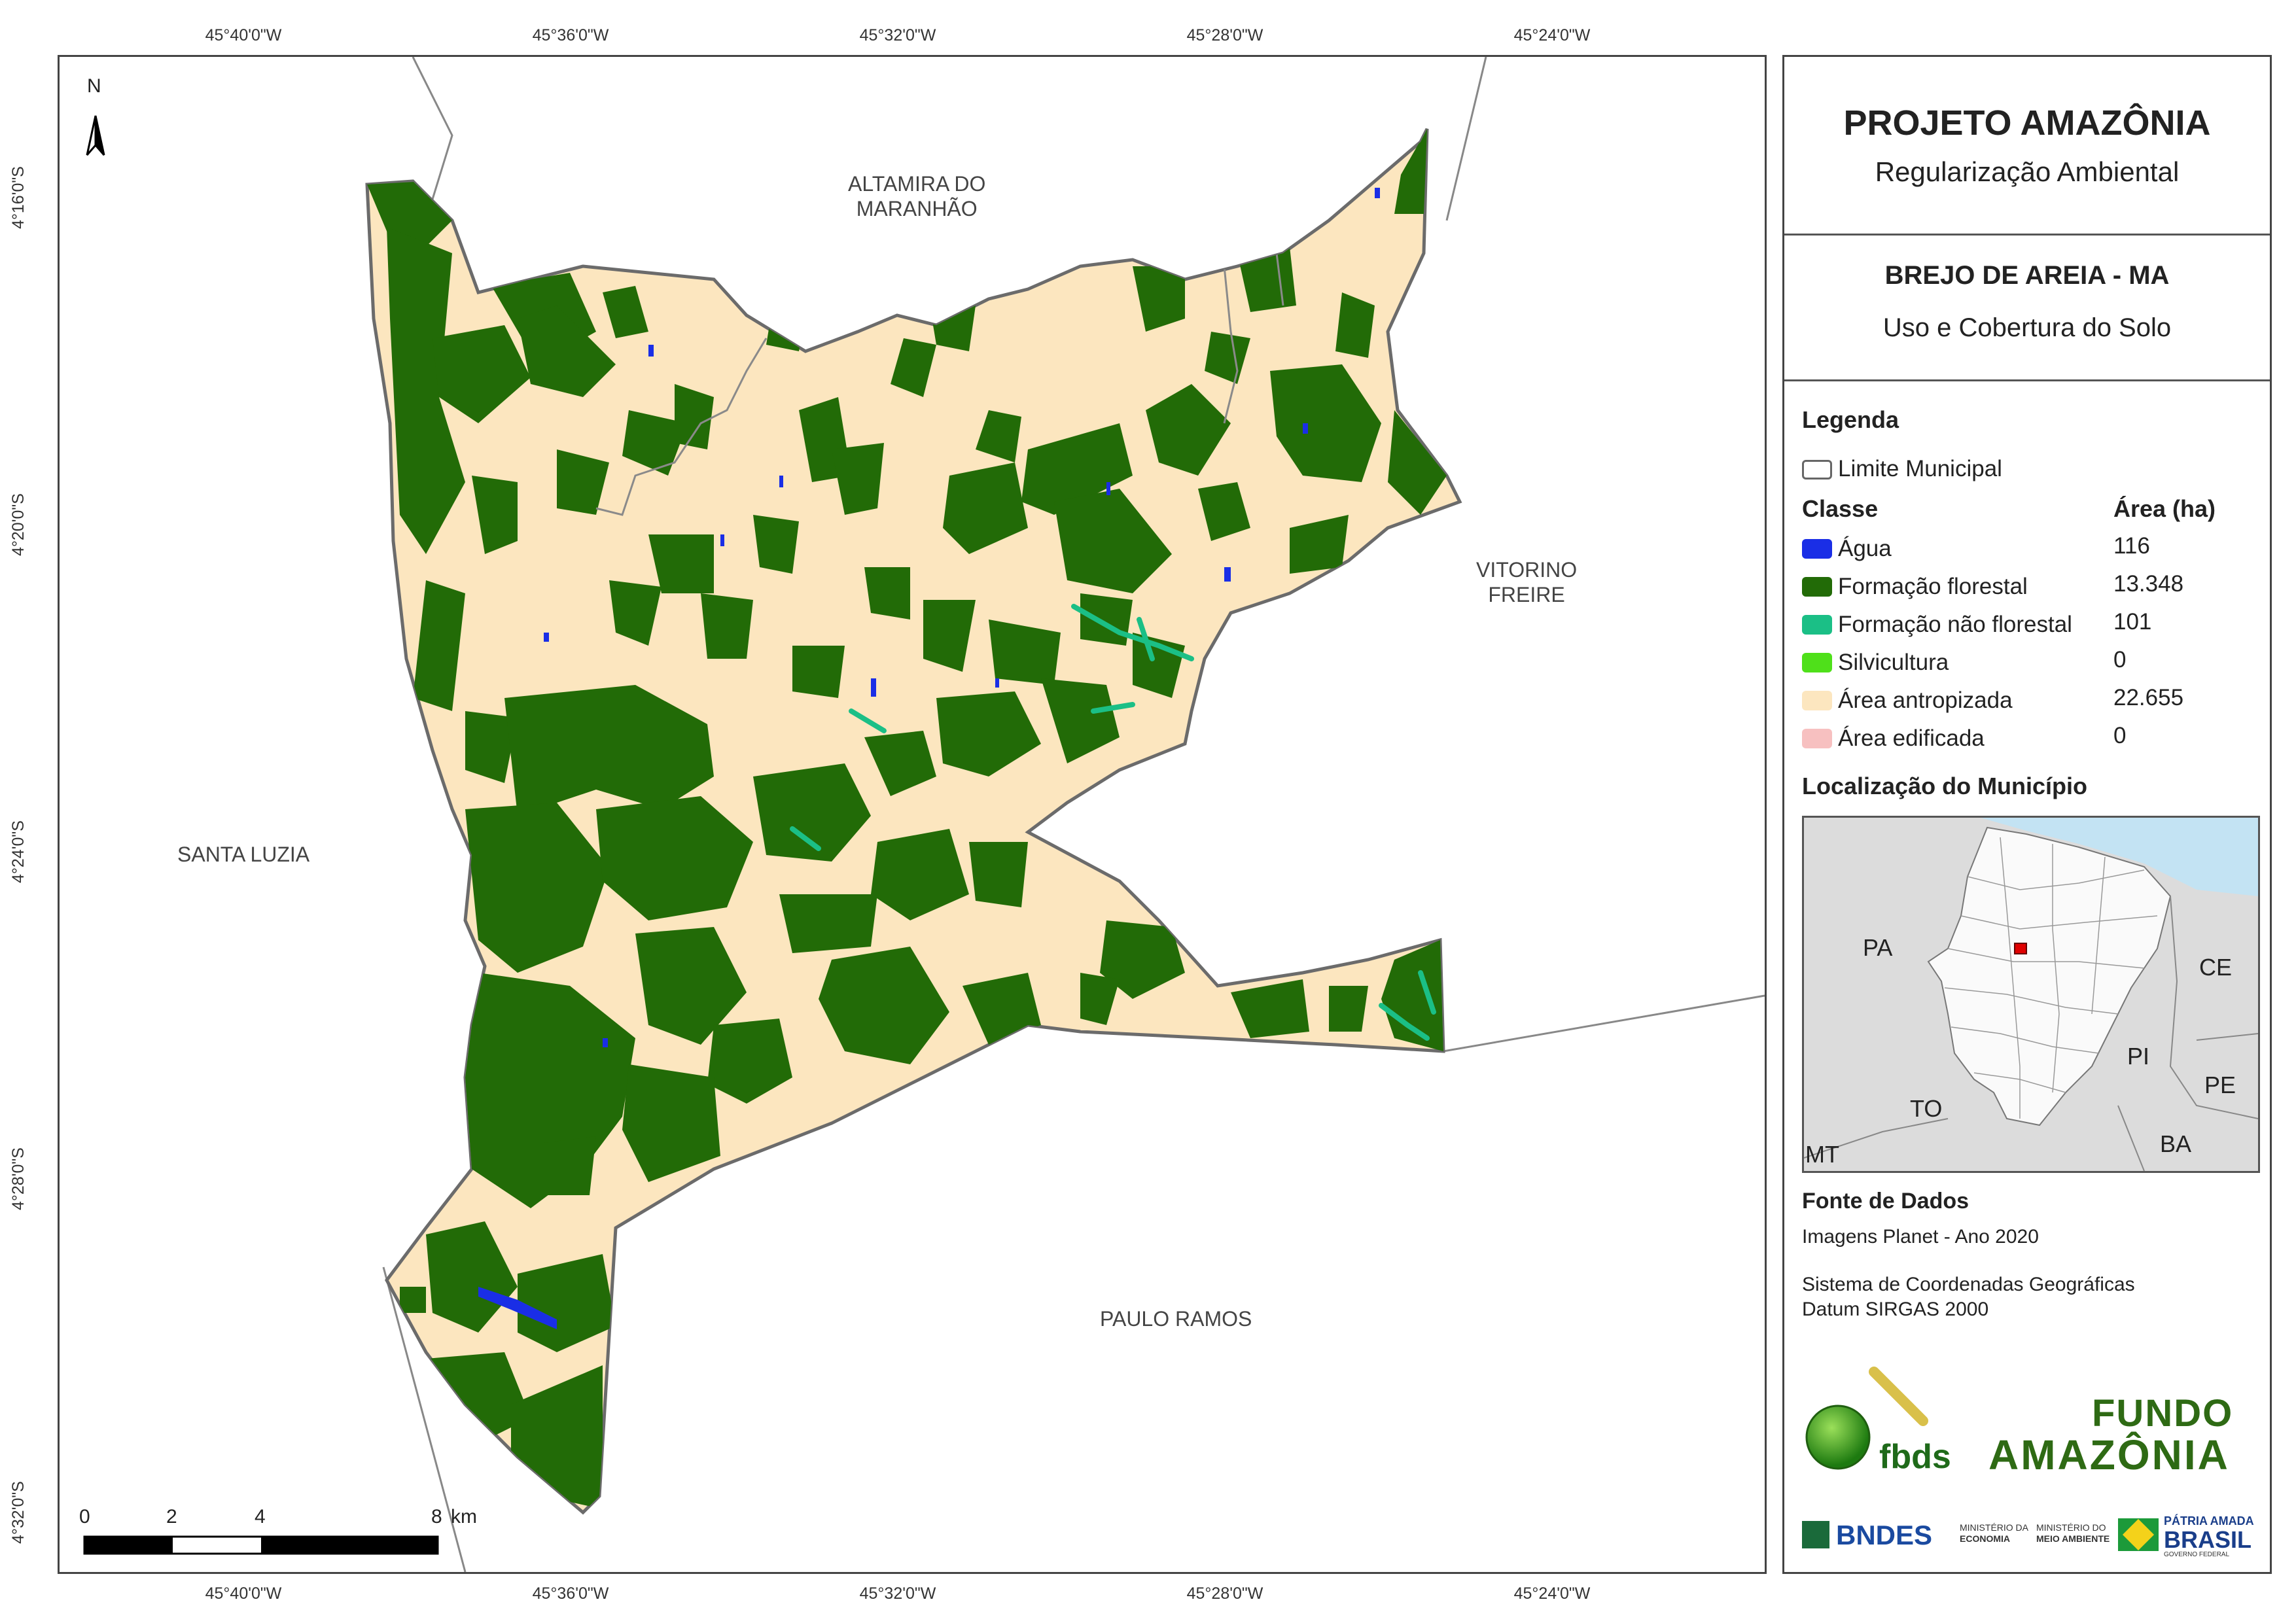  I want to click on class-area-agua: 116, so click(2131, 546).